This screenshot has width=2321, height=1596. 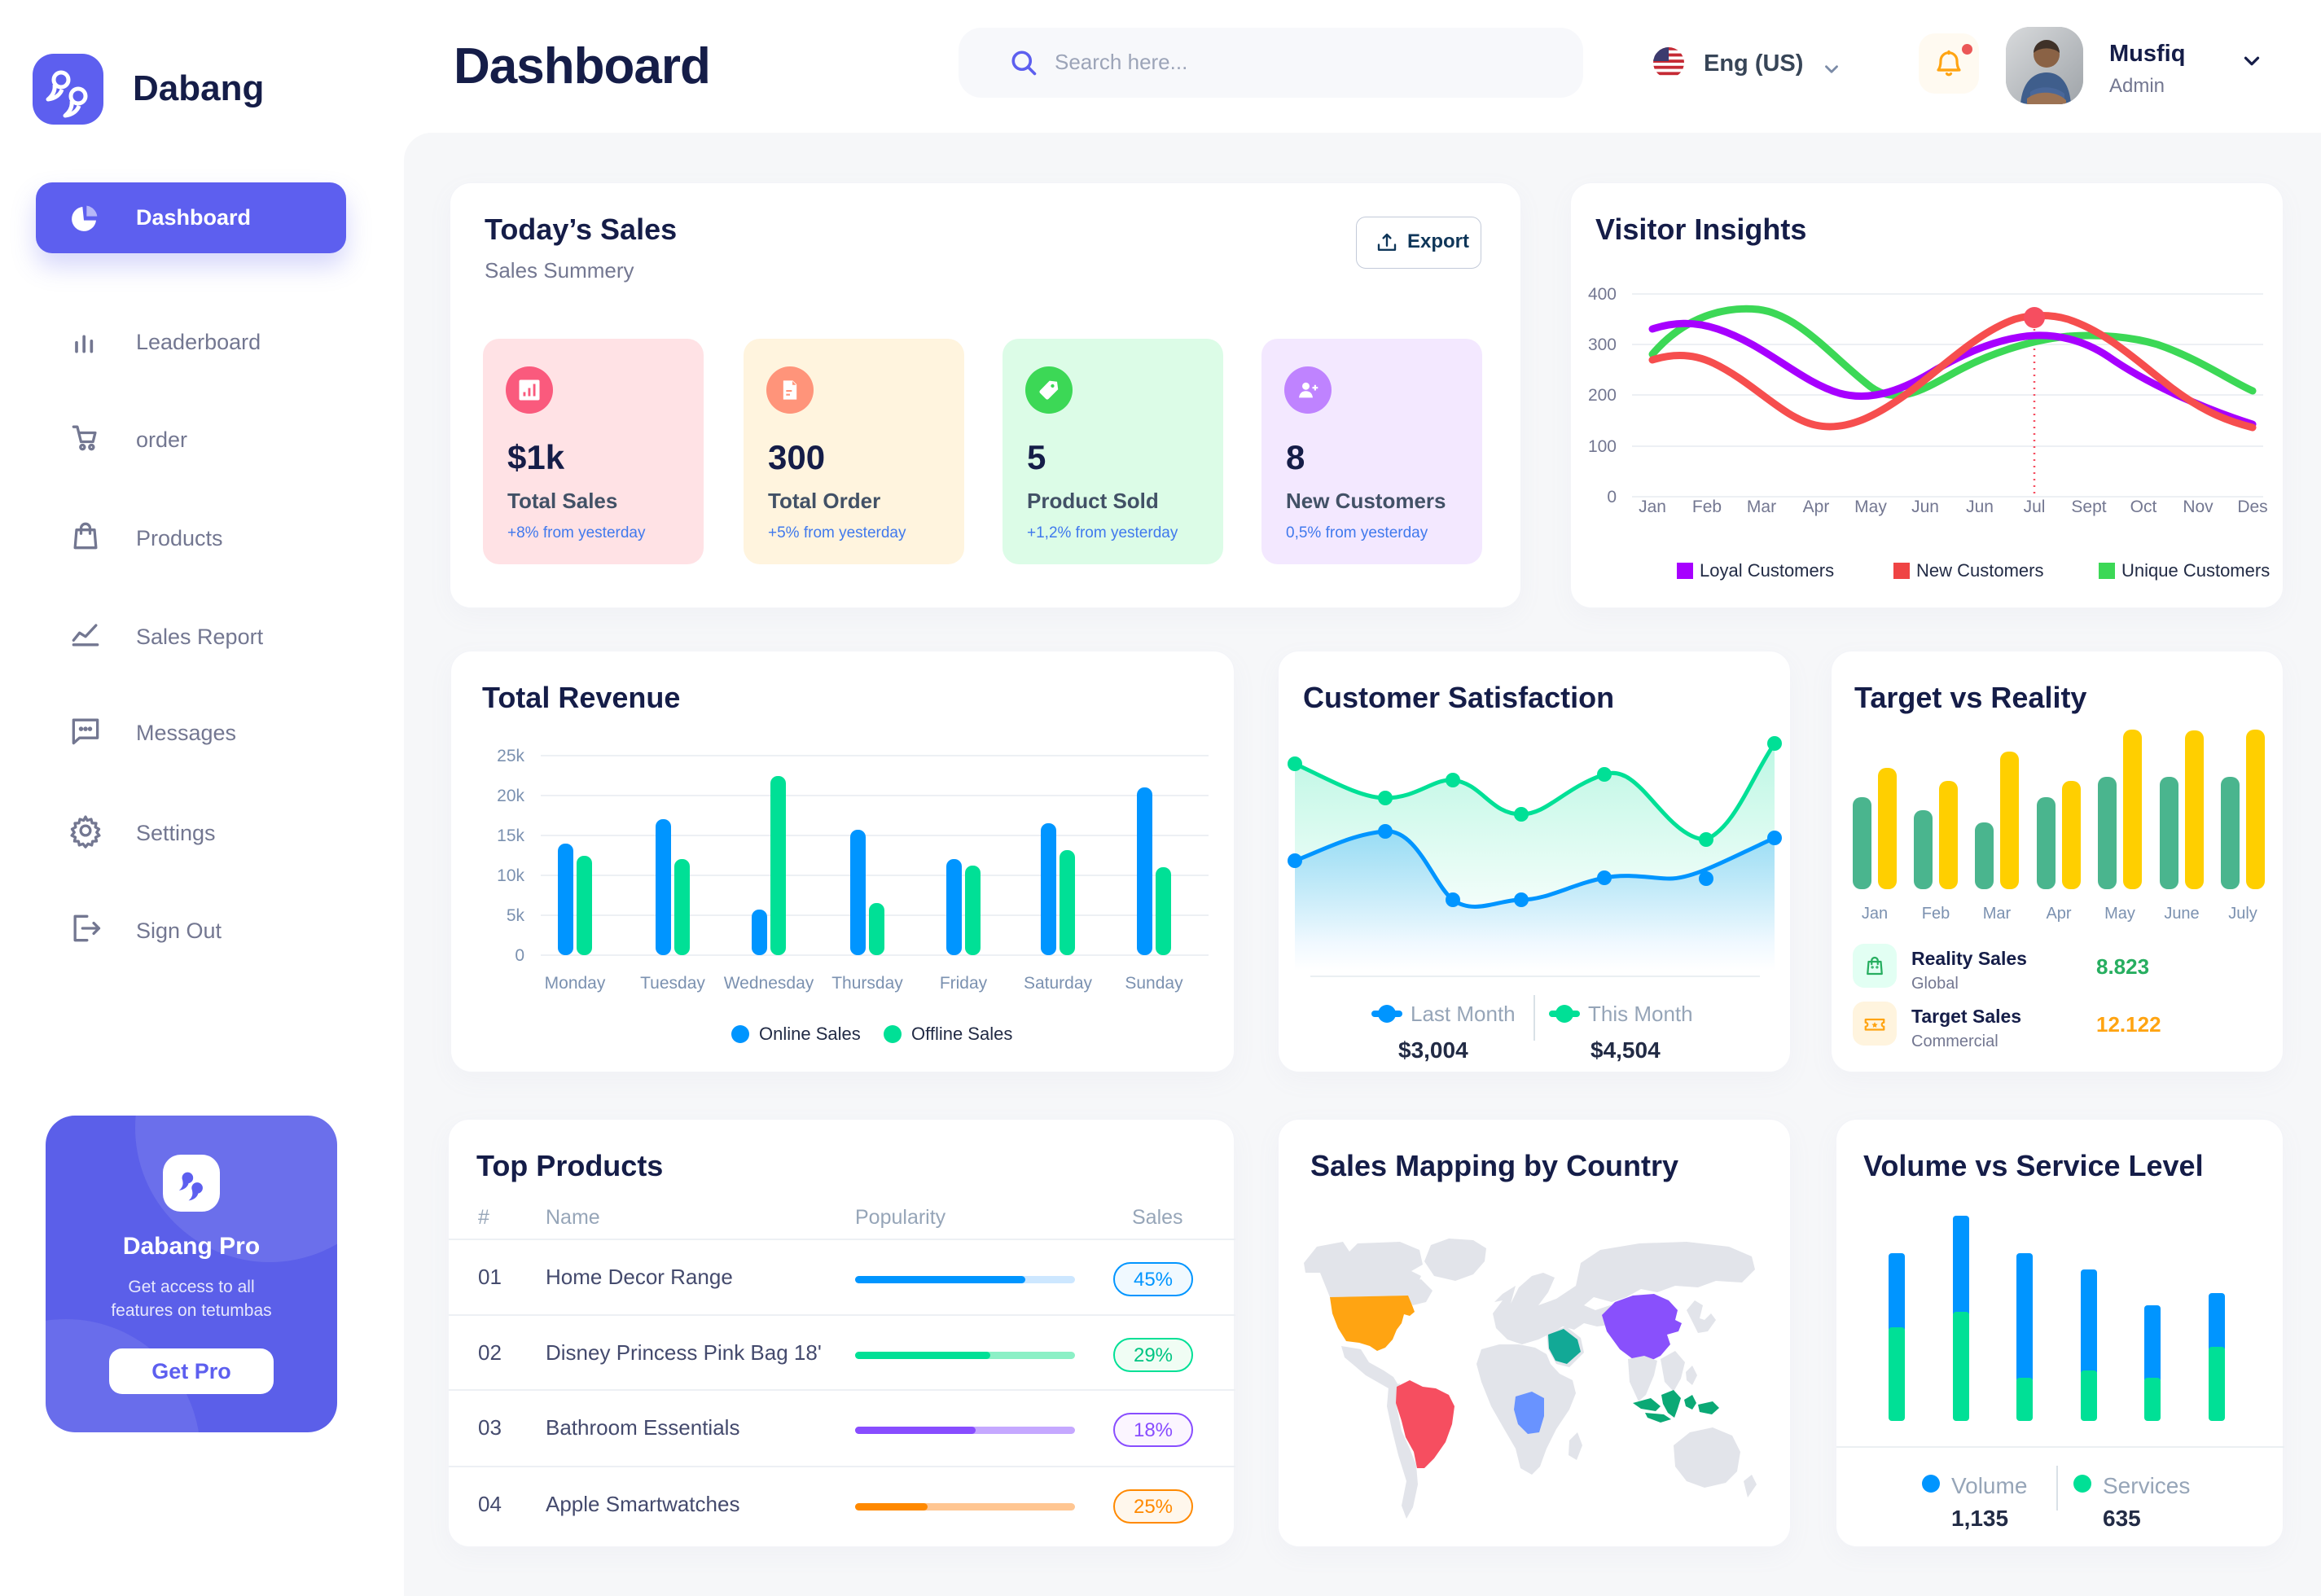 What do you see at coordinates (867, 984) in the screenshot?
I see `svg-text: Thursday` at bounding box center [867, 984].